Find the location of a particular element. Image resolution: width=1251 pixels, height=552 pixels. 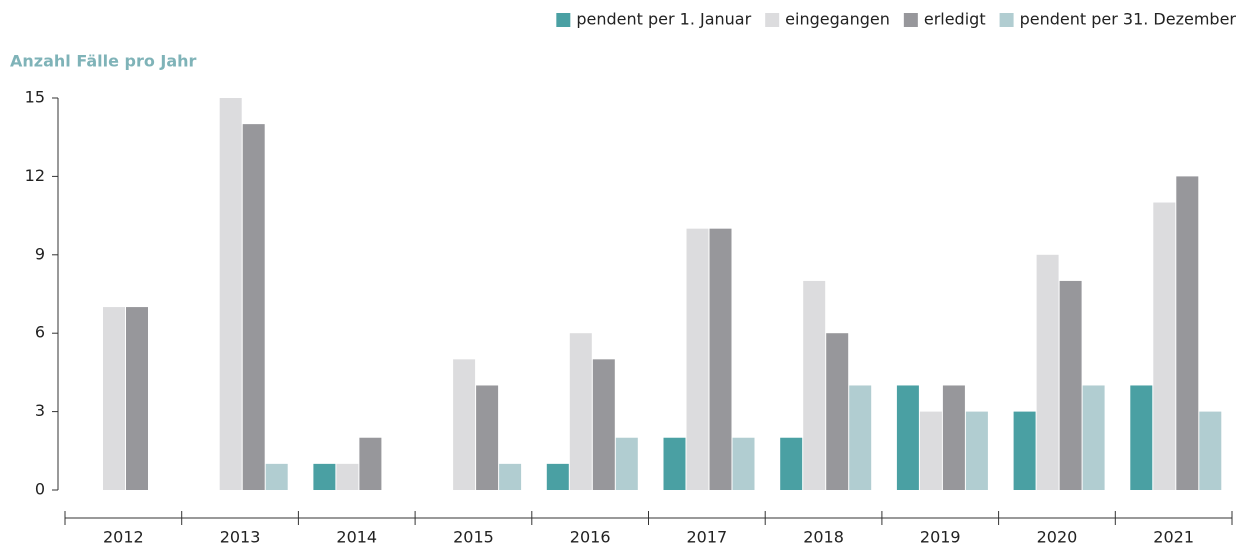

x-tick-label: 2019 is located at coordinates (940, 537).